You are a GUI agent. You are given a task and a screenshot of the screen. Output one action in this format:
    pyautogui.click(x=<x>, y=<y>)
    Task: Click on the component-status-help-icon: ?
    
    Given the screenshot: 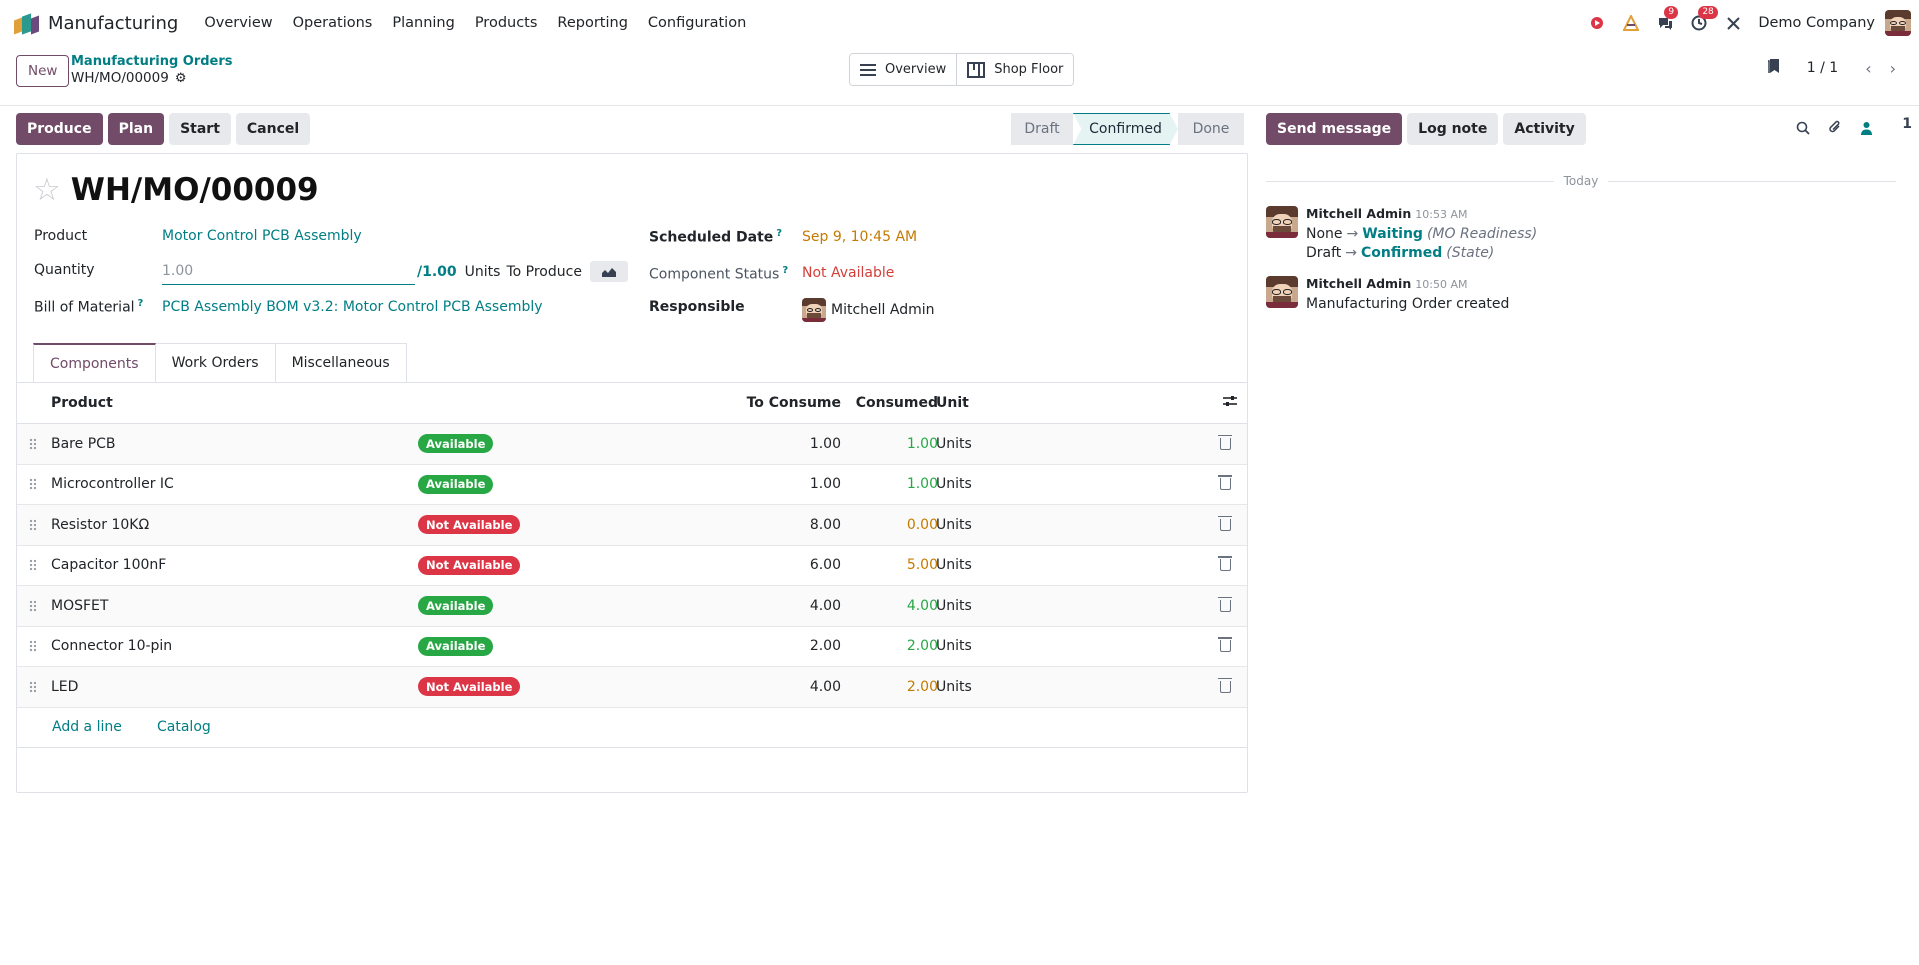 What is the action you would take?
    pyautogui.click(x=785, y=270)
    